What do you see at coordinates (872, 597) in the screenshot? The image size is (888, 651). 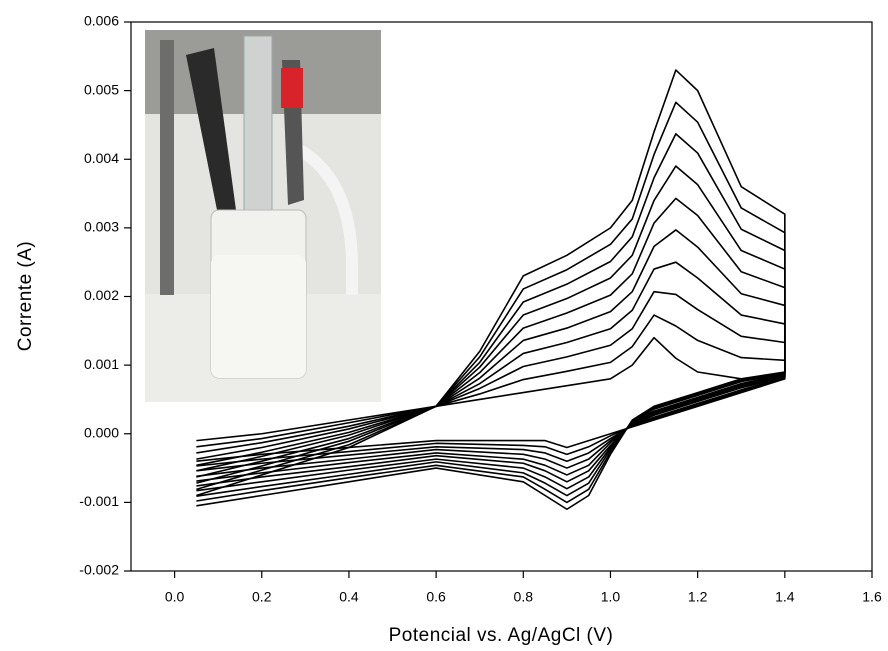 I see `x-tick-label: 1.6` at bounding box center [872, 597].